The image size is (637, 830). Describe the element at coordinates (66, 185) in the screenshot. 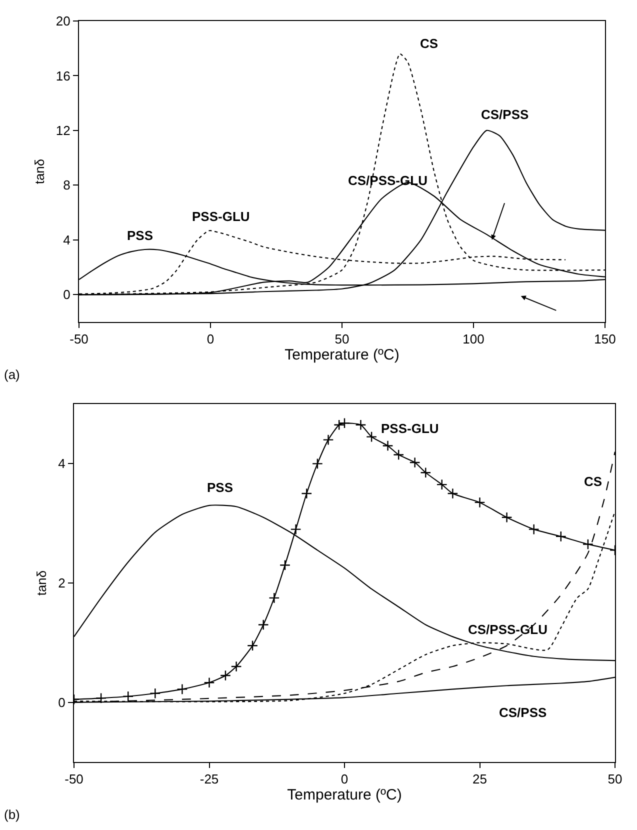

I see `y-tick-label: 8` at that location.